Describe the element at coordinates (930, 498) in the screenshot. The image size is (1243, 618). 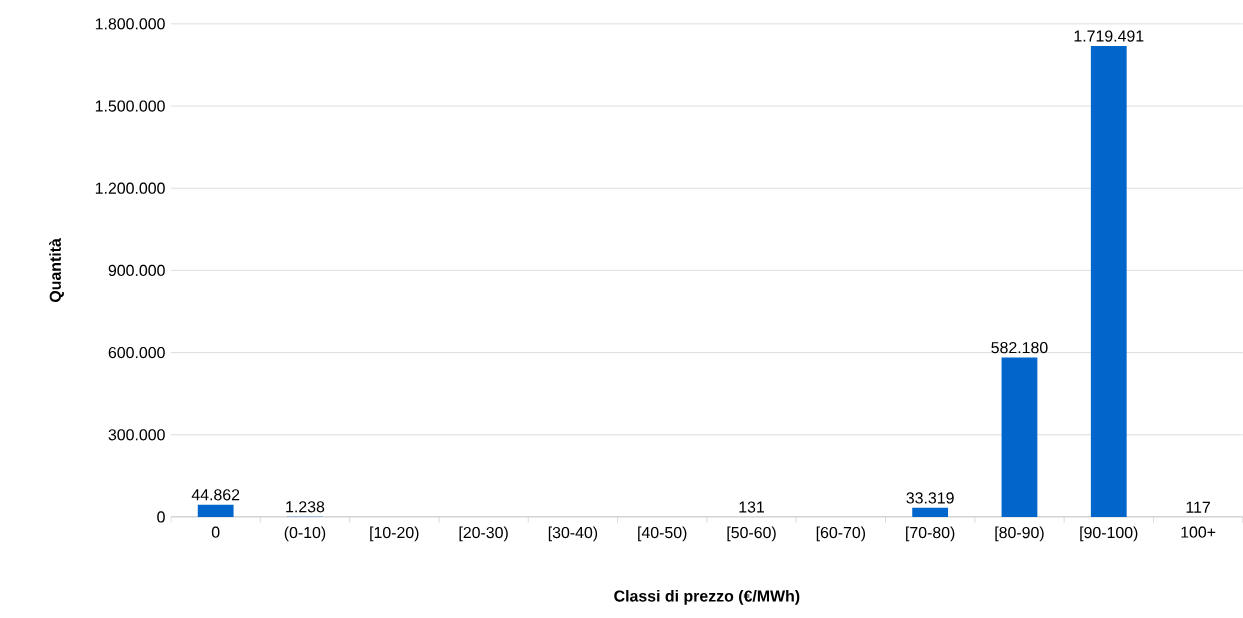
I see `data-label: 33.319` at that location.